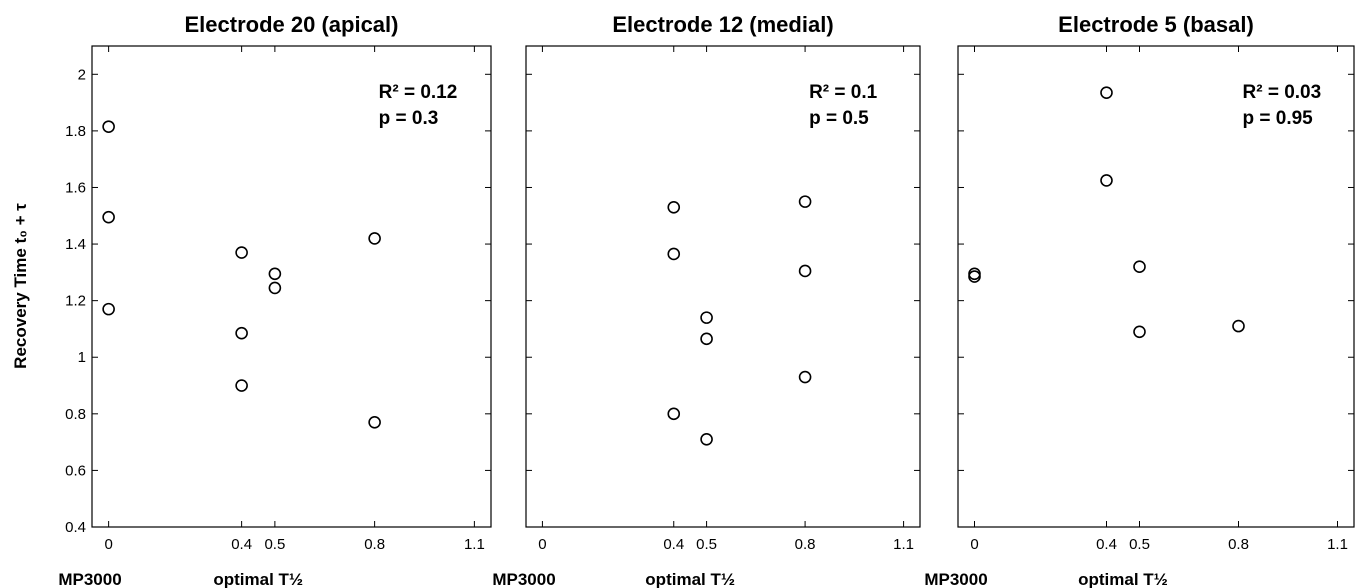  What do you see at coordinates (75, 470) in the screenshot?
I see `y-tick-label: 0.6` at bounding box center [75, 470].